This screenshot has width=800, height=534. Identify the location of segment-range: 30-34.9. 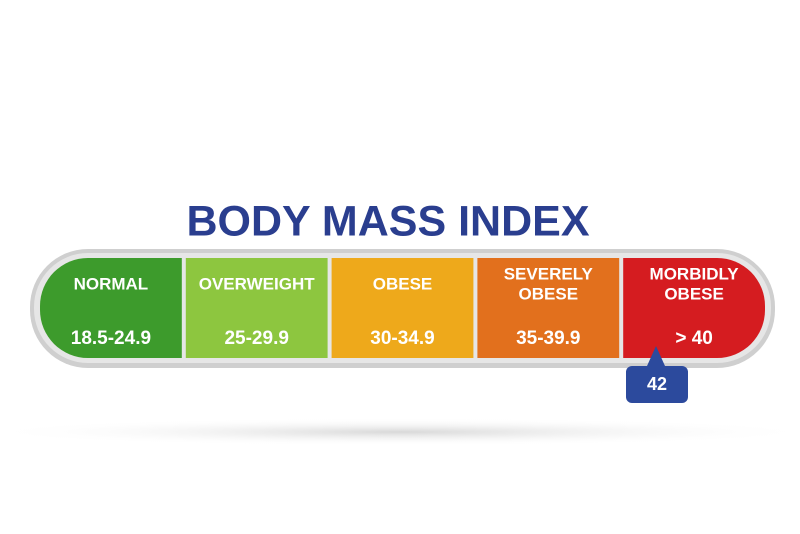
(402, 338).